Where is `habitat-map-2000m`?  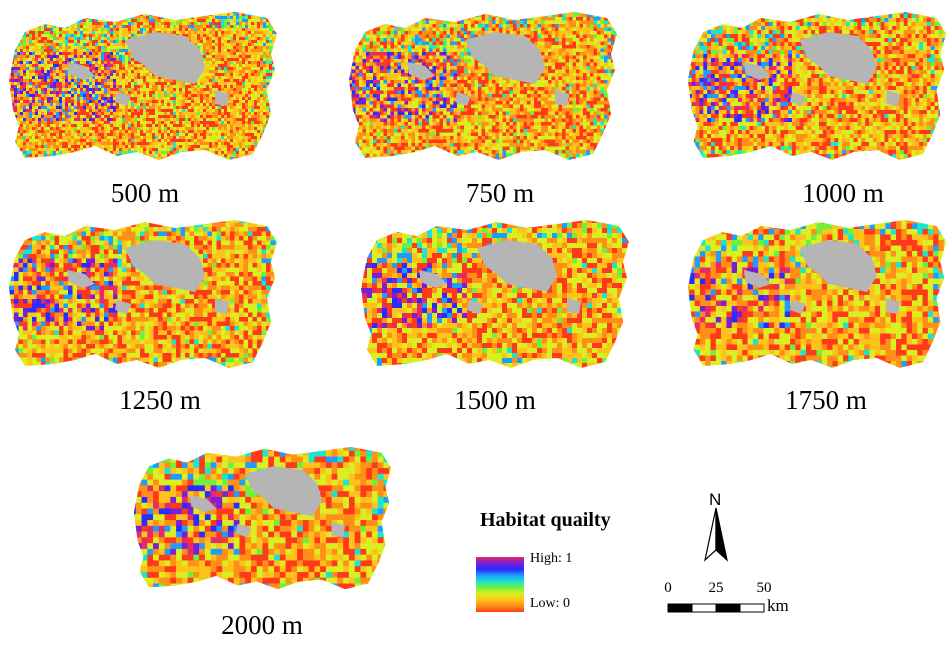
habitat-map-2000m is located at coordinates (262, 518).